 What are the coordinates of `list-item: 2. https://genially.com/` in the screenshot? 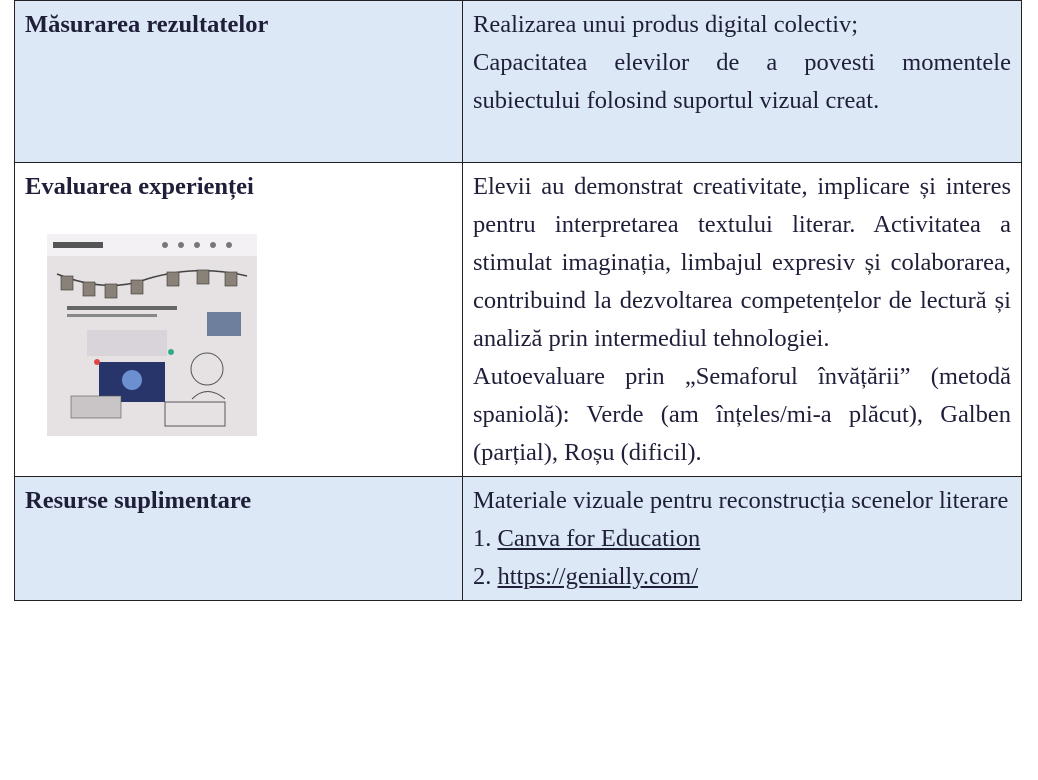 It's located at (742, 577).